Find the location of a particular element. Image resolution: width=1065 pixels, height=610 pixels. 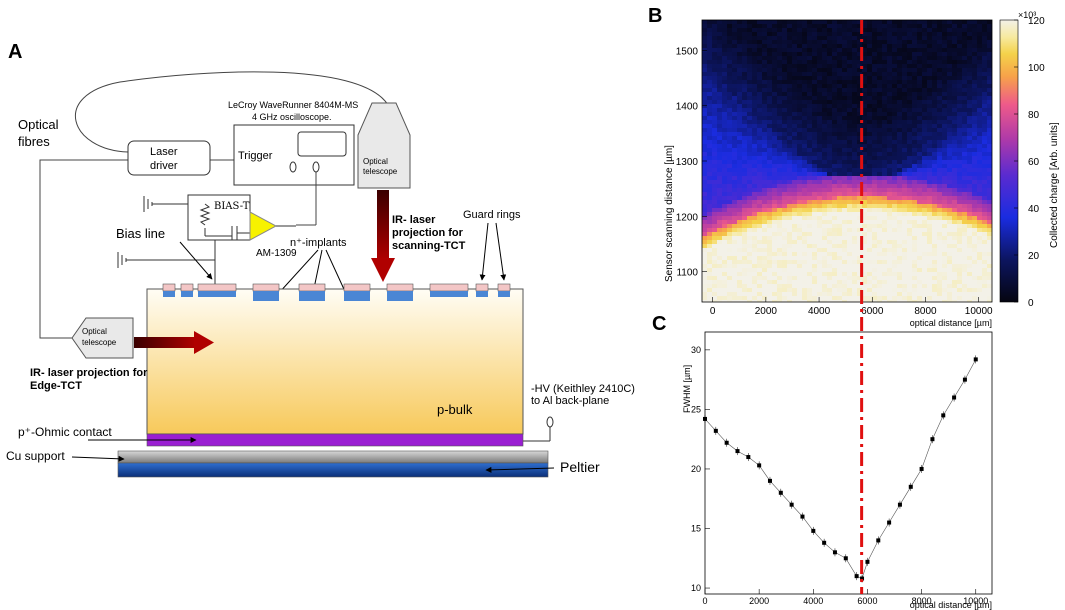

heatmap-y-tick-label: 1300 is located at coordinates (687, 162).